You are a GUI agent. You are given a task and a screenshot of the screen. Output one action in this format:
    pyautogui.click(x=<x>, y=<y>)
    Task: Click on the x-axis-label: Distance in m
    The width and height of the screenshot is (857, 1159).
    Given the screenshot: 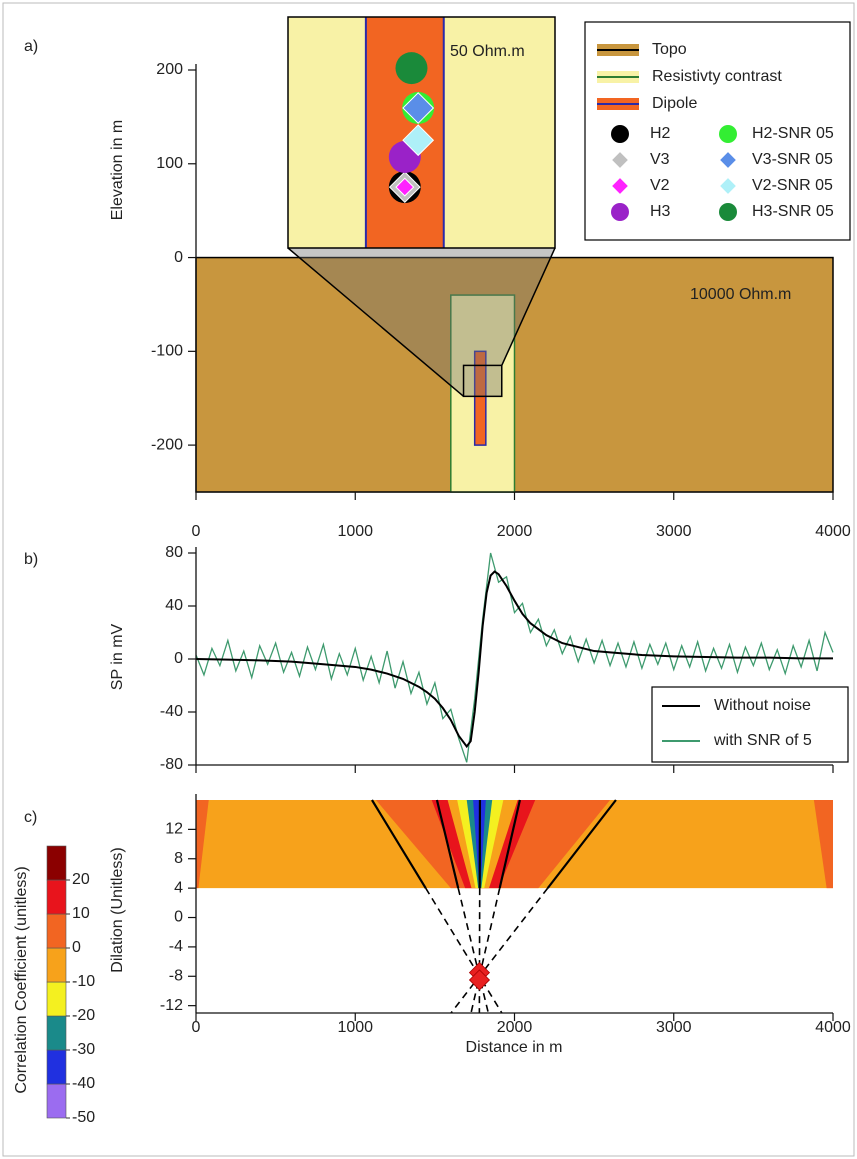 What is the action you would take?
    pyautogui.click(x=514, y=1047)
    